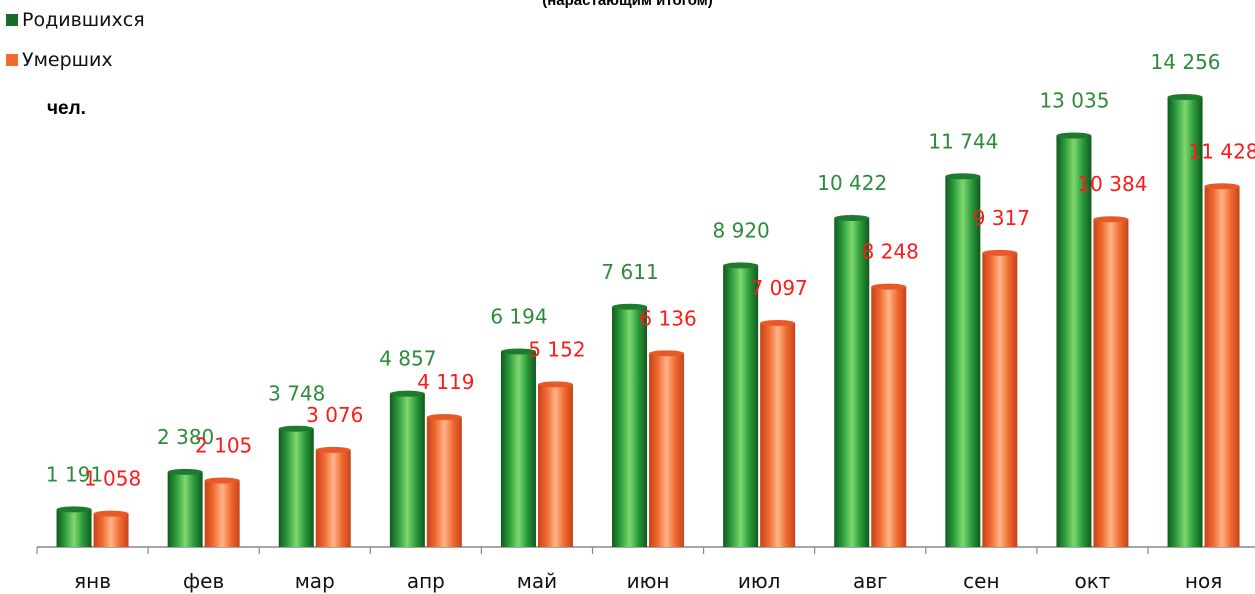 This screenshot has height=594, width=1255. Describe the element at coordinates (315, 581) in the screenshot. I see `x-tick-label: мар` at that location.